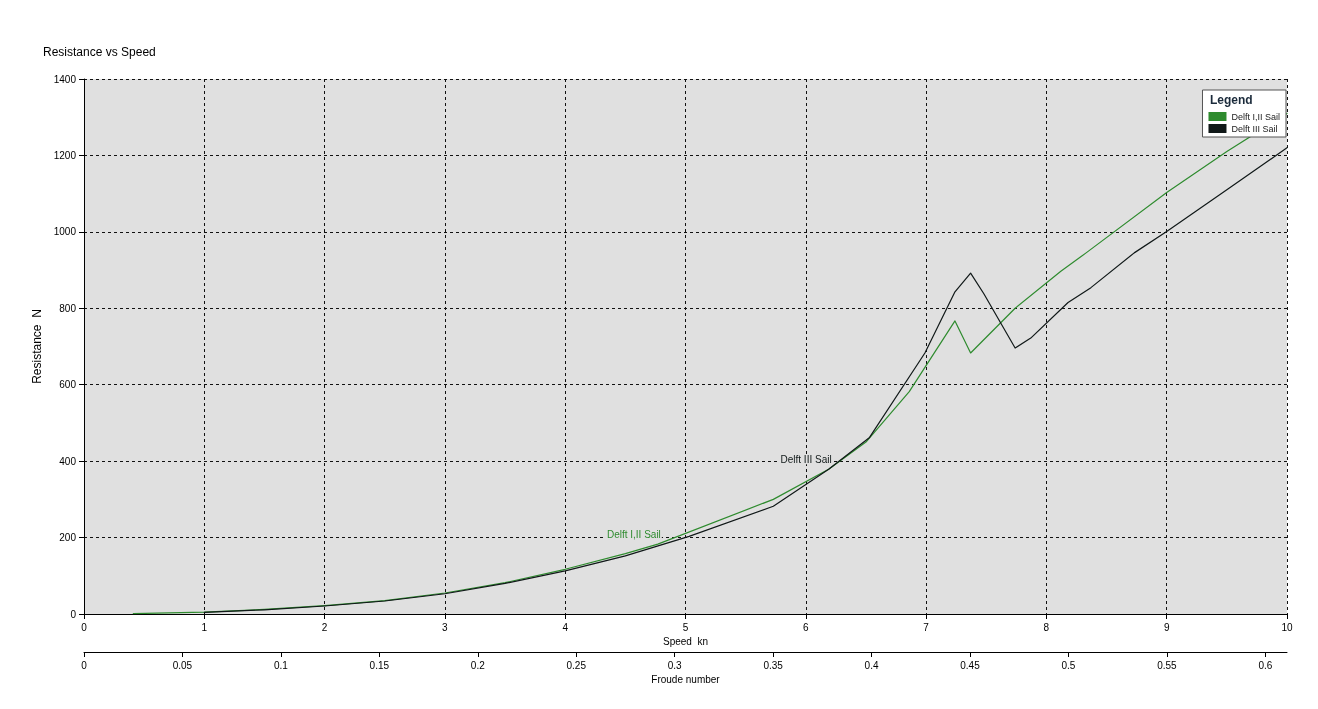 This screenshot has height=709, width=1318. I want to click on x2-tick-label: 0.6, so click(1265, 665).